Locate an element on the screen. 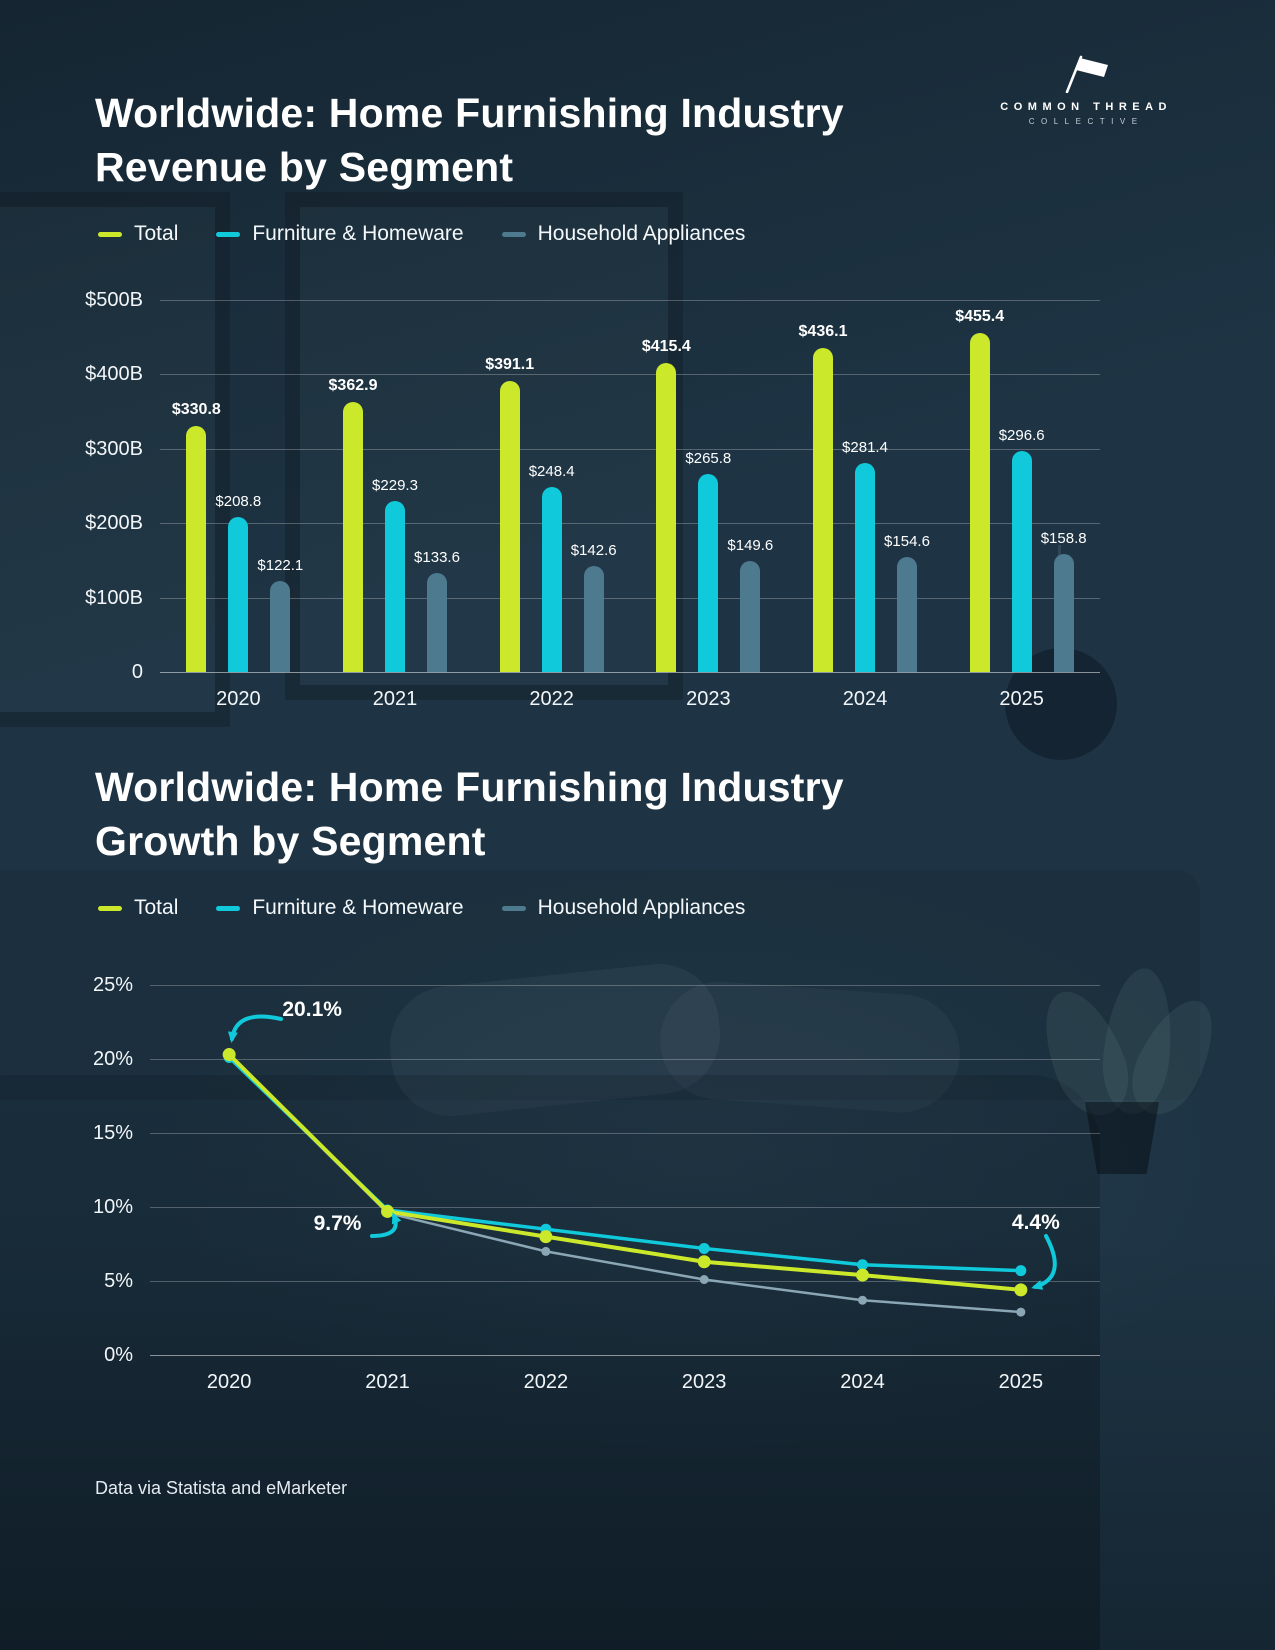 This screenshot has height=1650, width=1275. legend-item-appliances: Household Appliances is located at coordinates (623, 234).